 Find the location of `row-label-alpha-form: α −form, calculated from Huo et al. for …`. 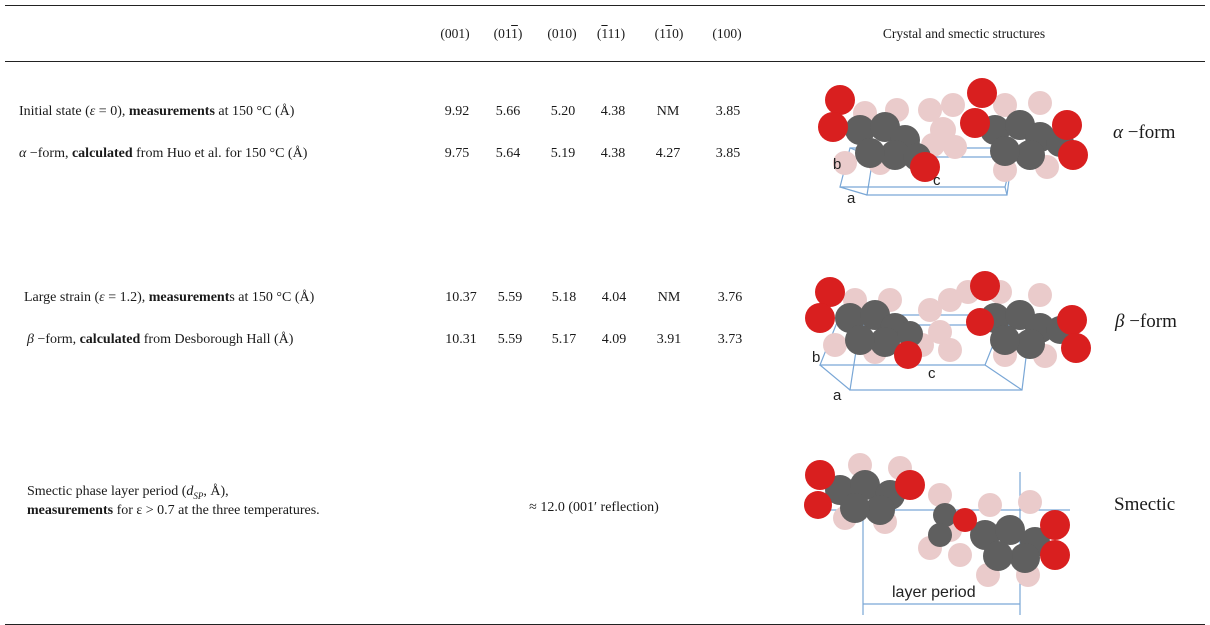

row-label-alpha-form: α −form, calculated from Huo et al. for … is located at coordinates (163, 153).